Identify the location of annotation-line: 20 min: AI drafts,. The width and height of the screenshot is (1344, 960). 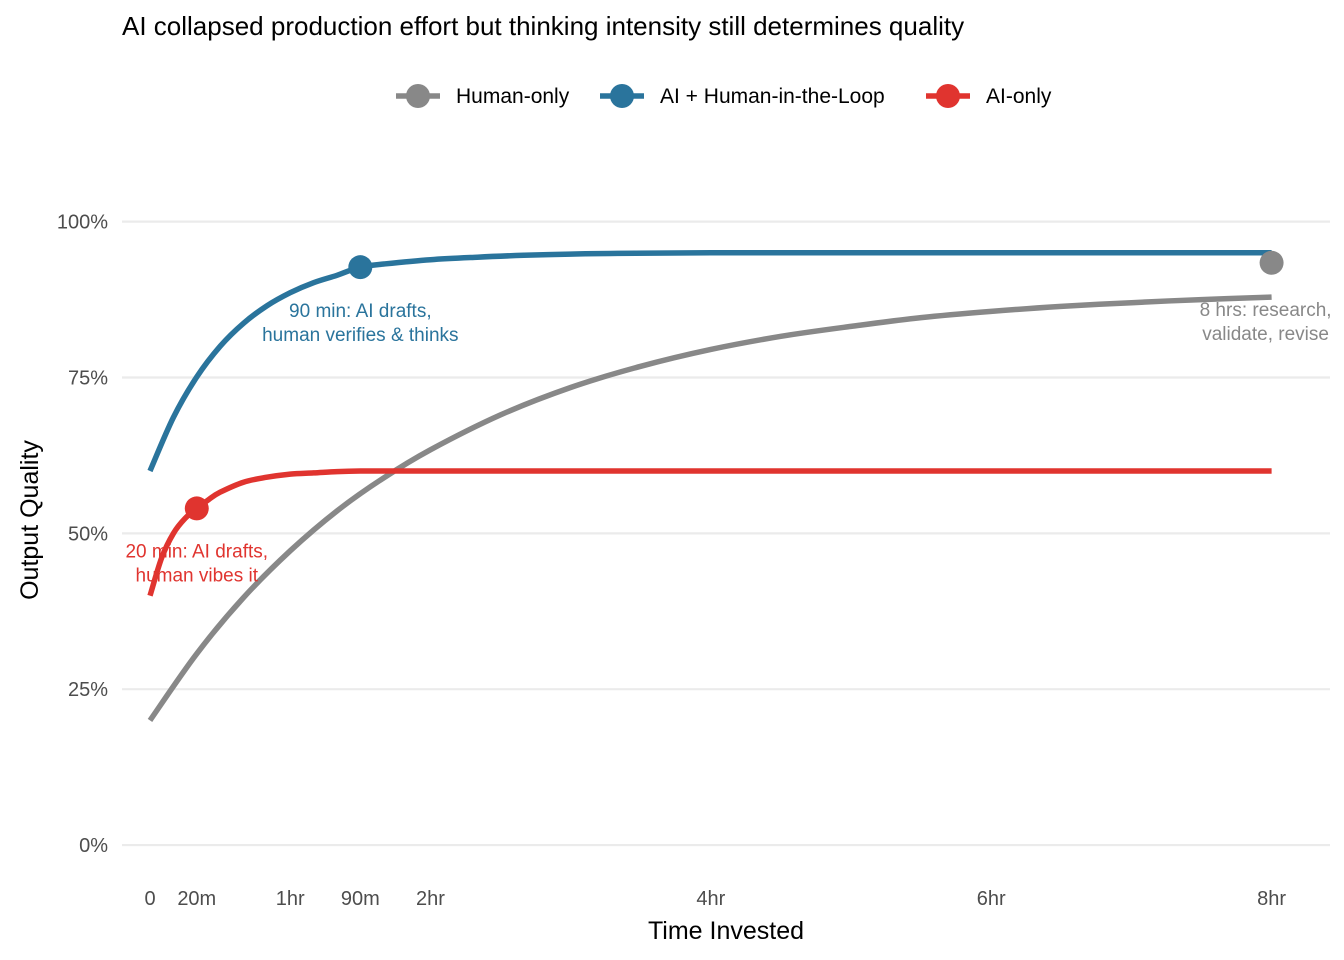
(196, 551).